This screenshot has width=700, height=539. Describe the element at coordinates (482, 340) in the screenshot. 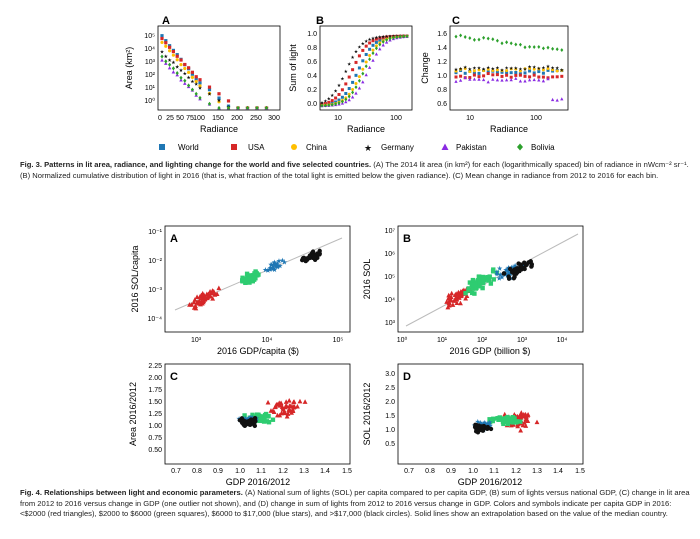

I see `x-tick-label: 10²` at that location.